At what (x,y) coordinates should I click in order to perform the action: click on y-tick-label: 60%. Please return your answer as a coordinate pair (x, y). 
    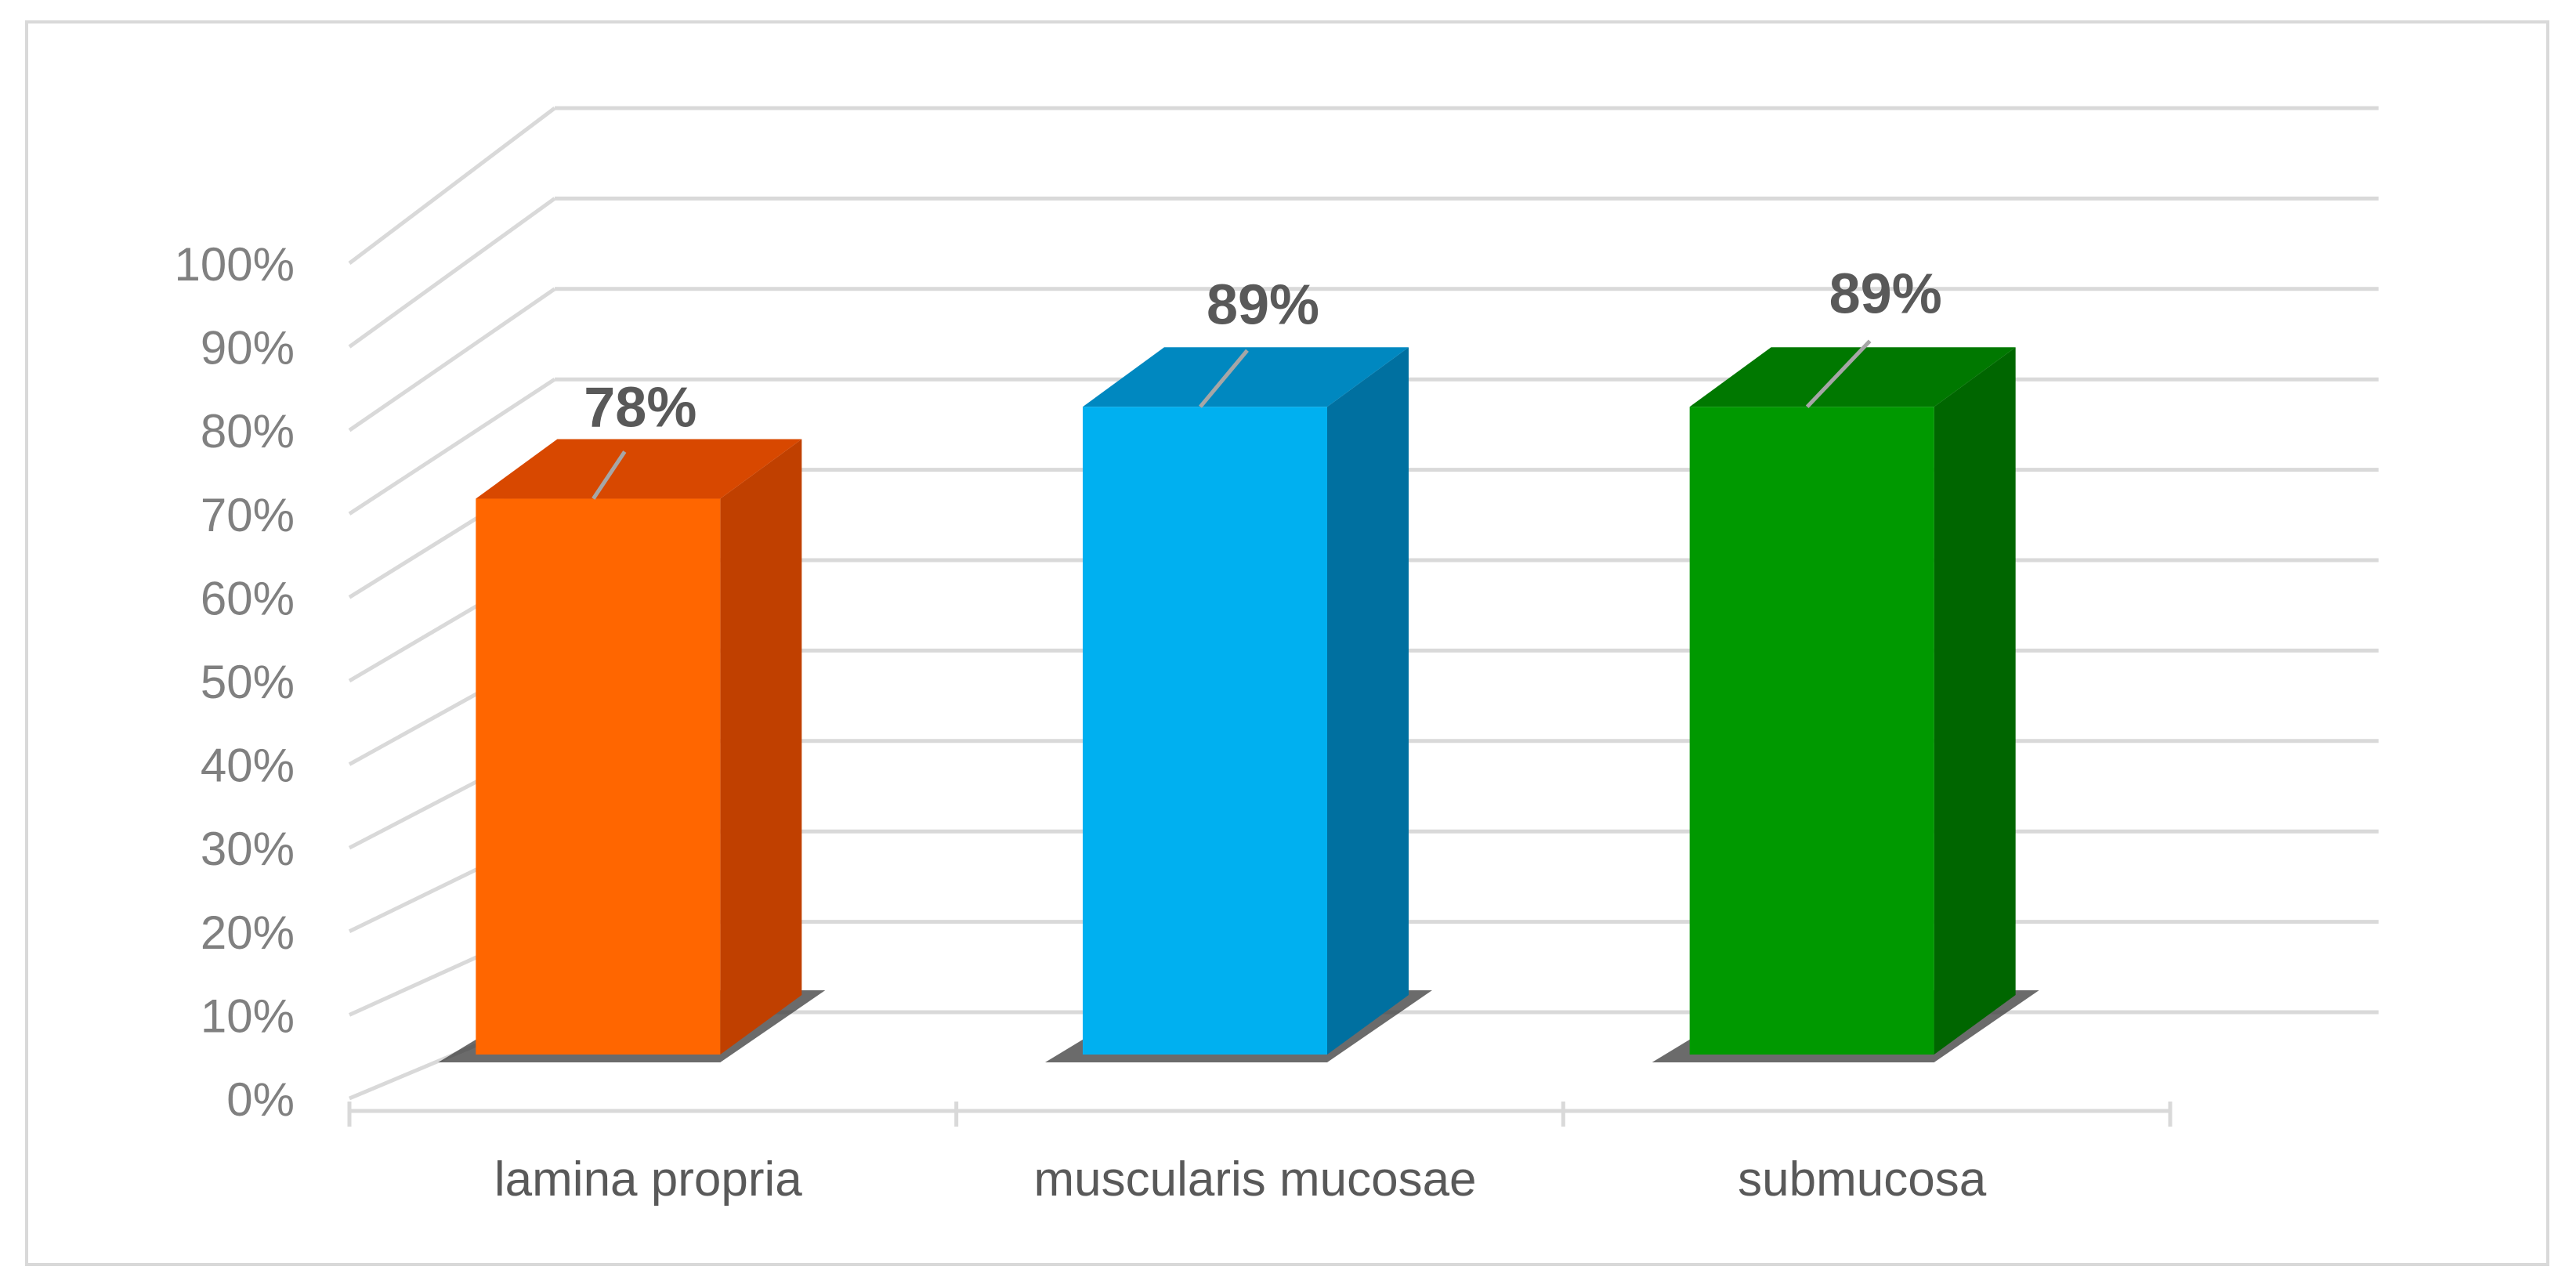
    Looking at the image, I should click on (248, 598).